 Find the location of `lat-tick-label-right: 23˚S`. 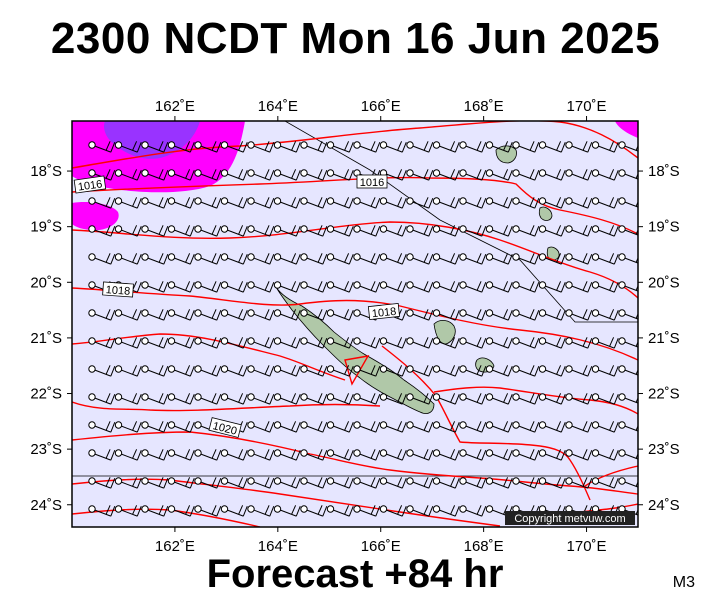

lat-tick-label-right: 23˚S is located at coordinates (664, 449).